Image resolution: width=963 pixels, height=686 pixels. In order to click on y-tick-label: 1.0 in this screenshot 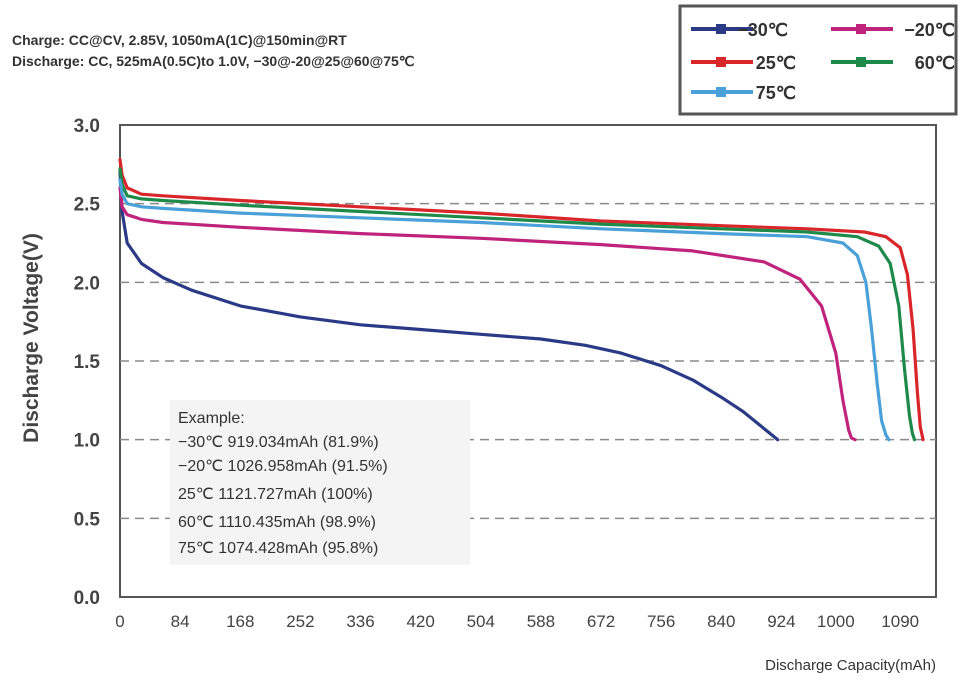, I will do `click(87, 441)`.